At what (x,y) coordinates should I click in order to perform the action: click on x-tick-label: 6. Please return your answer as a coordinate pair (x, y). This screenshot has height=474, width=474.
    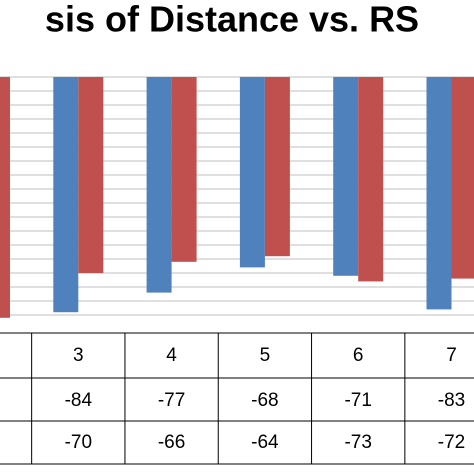
    Looking at the image, I should click on (358, 355).